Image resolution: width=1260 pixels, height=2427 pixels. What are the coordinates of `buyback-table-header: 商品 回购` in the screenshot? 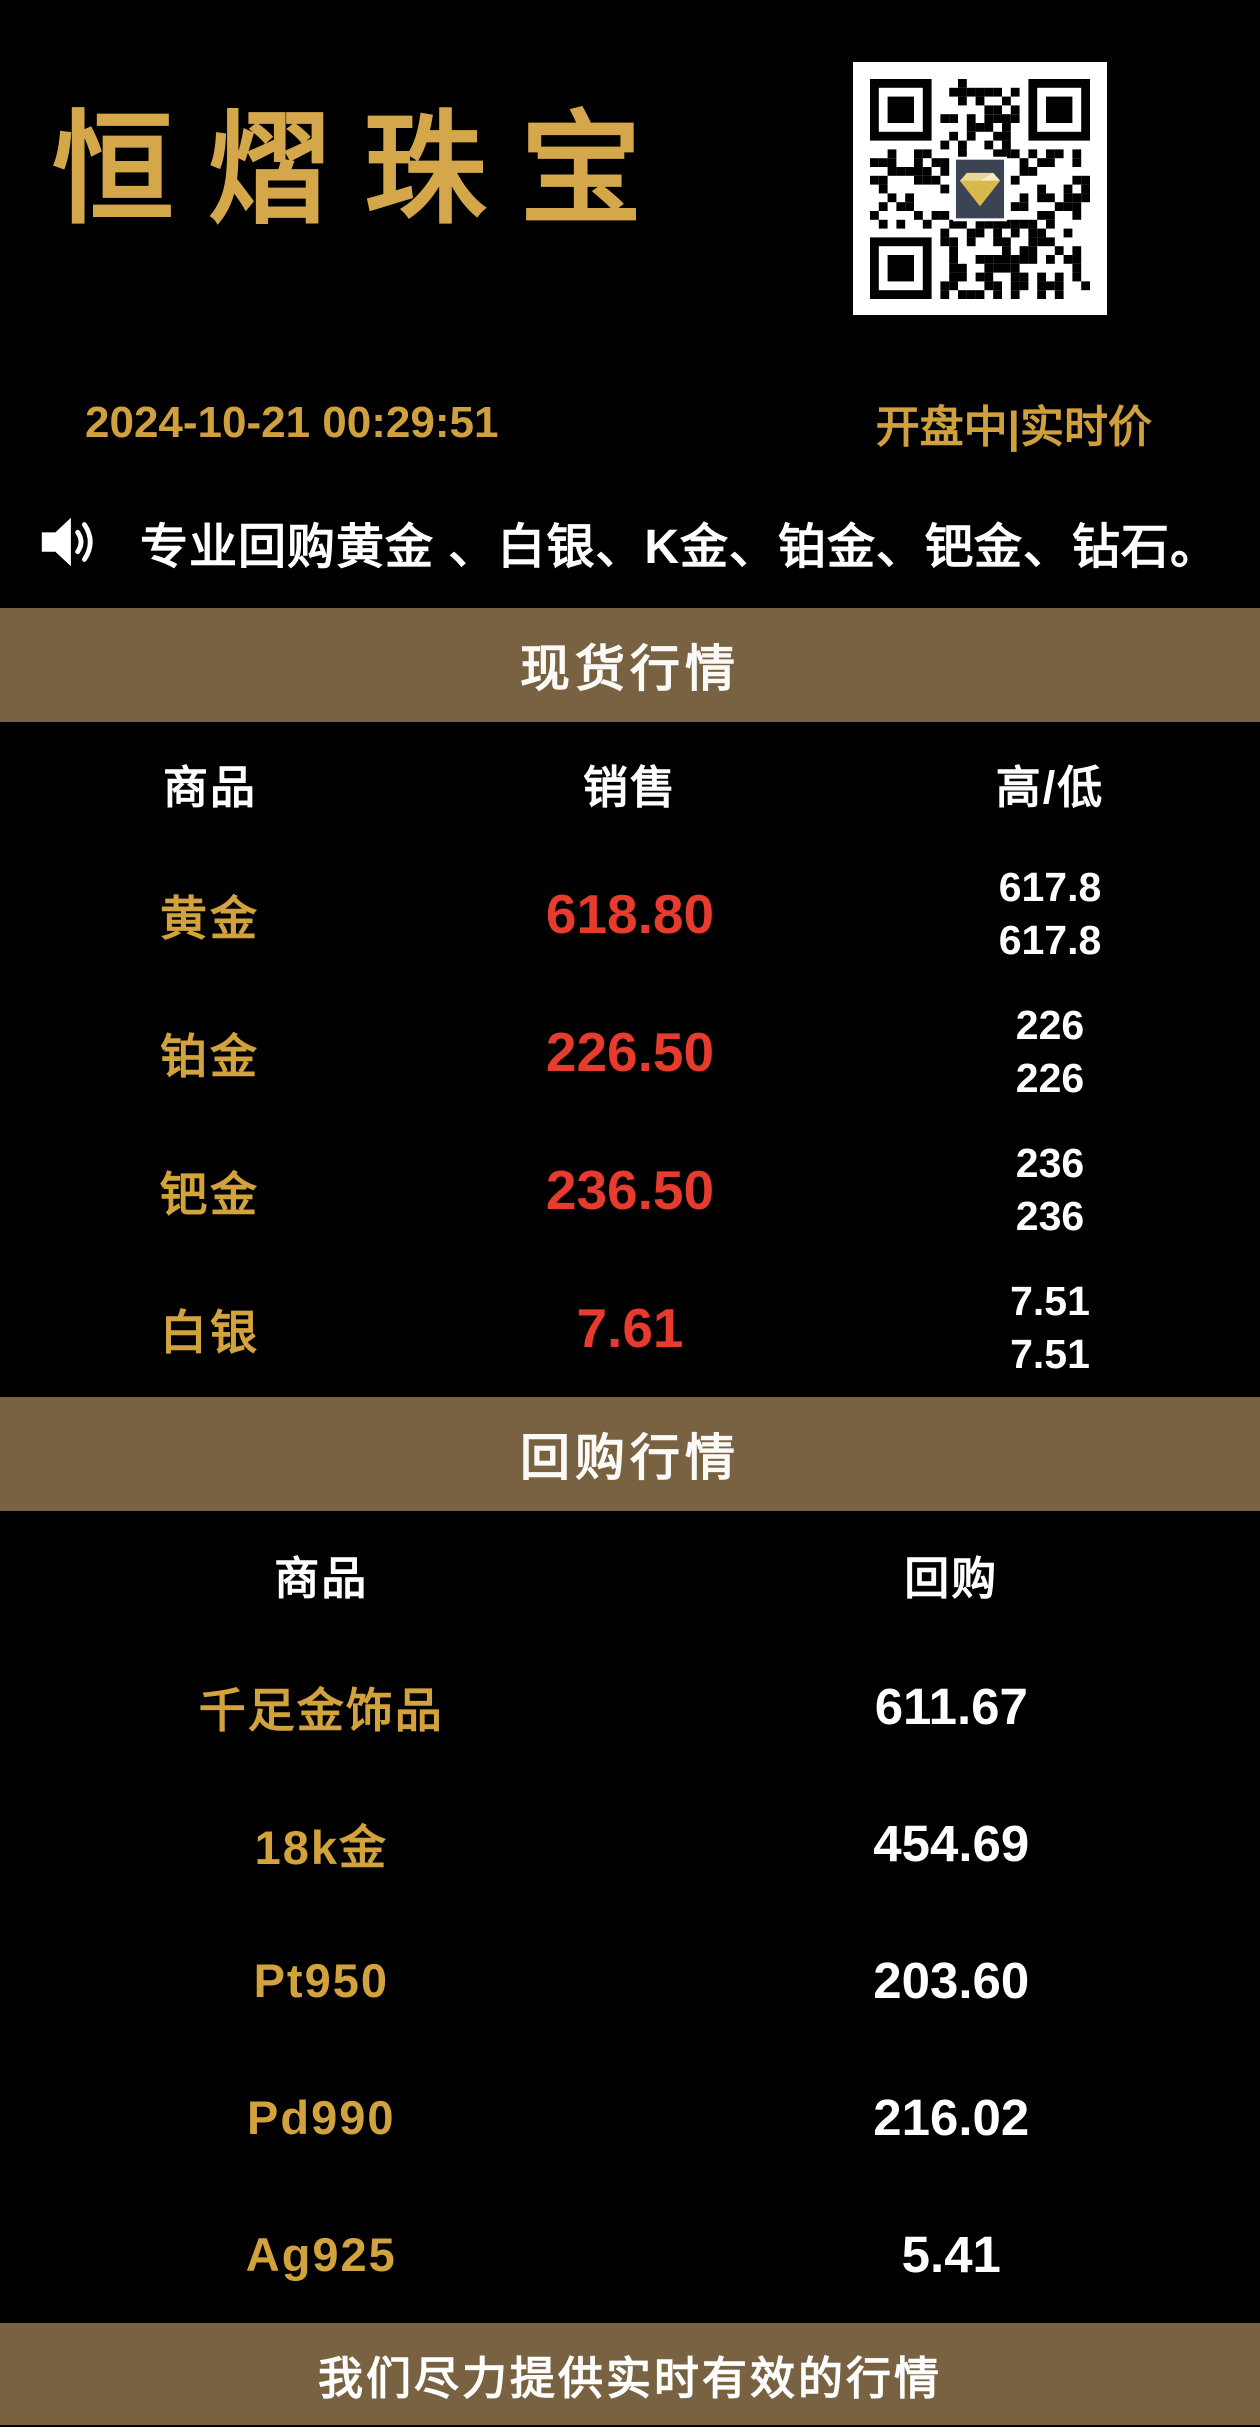 It's located at (630, 1574).